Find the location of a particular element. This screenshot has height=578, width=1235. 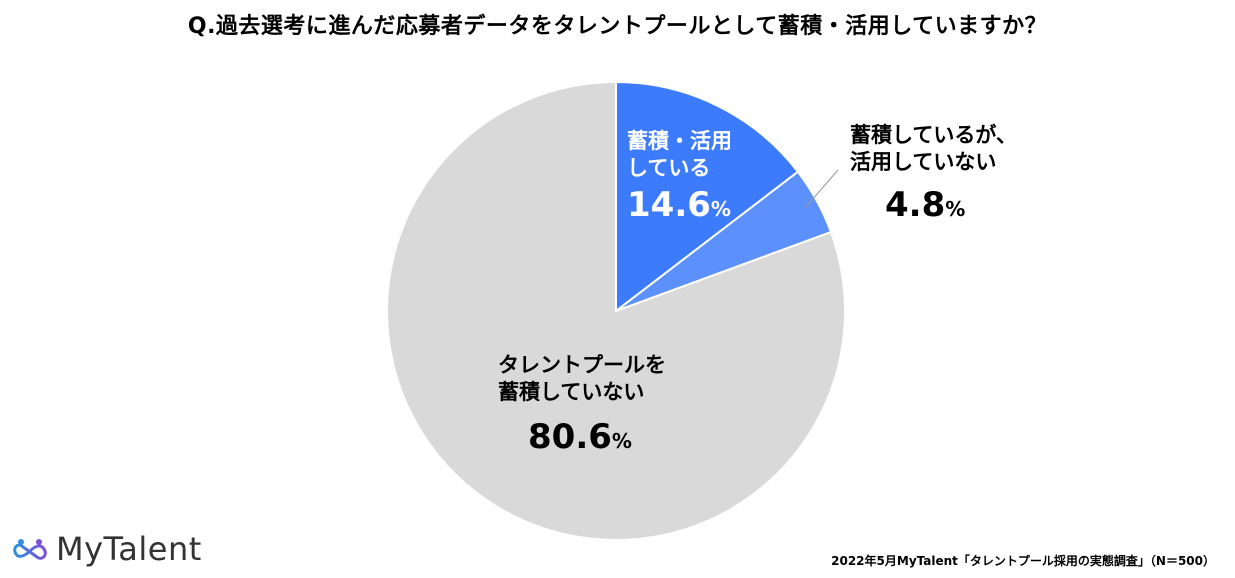

slice-label-stored-line2: 活用していない is located at coordinates (923, 162).